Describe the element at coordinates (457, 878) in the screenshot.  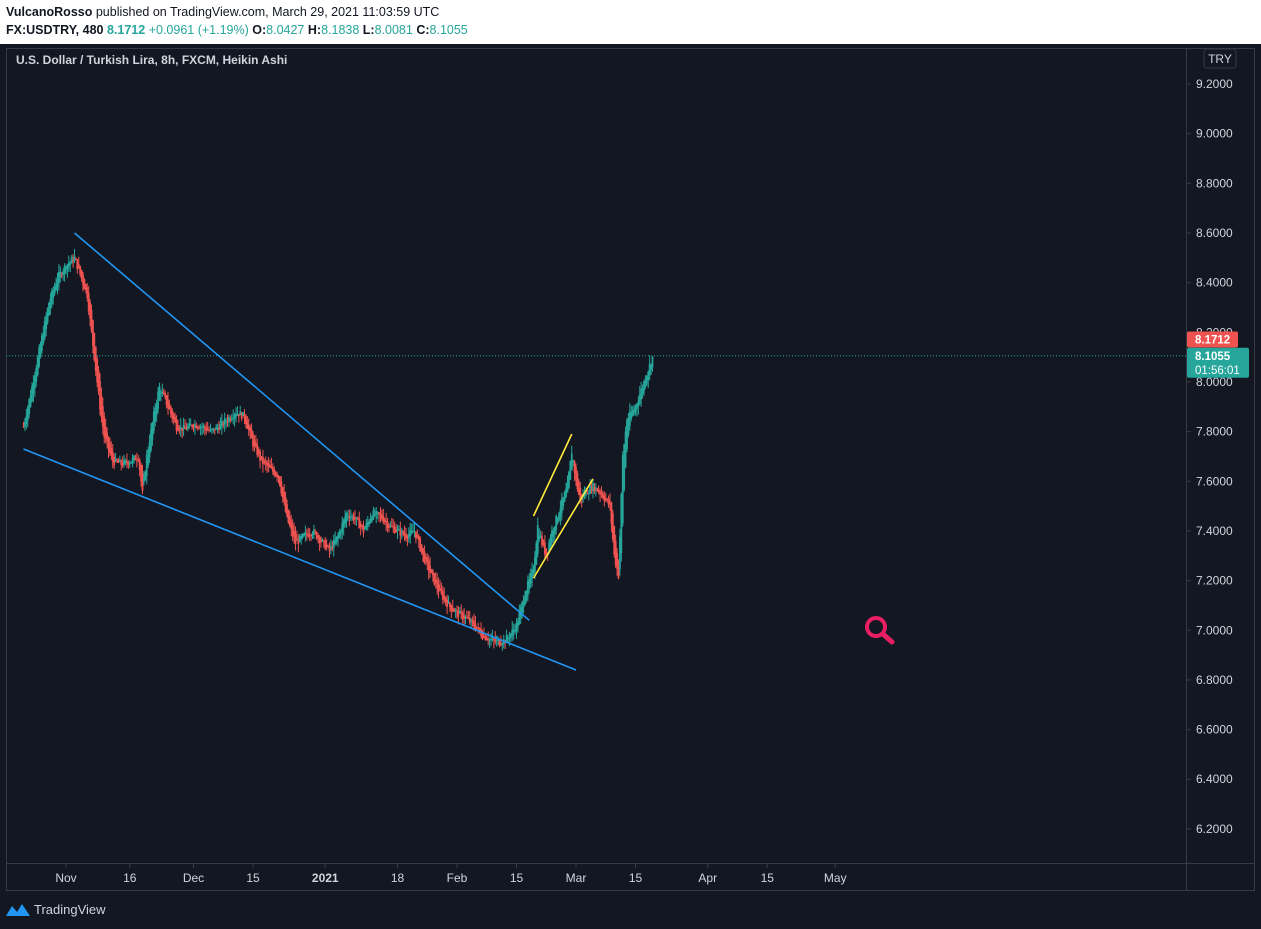
I see `time-tick-label: Feb` at that location.